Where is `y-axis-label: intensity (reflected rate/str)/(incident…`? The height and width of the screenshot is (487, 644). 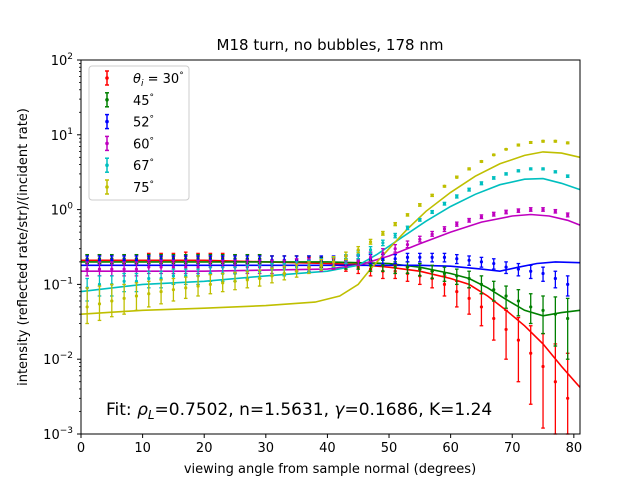
y-axis-label: intensity (reflected rate/str)/(incident… is located at coordinates (23, 247).